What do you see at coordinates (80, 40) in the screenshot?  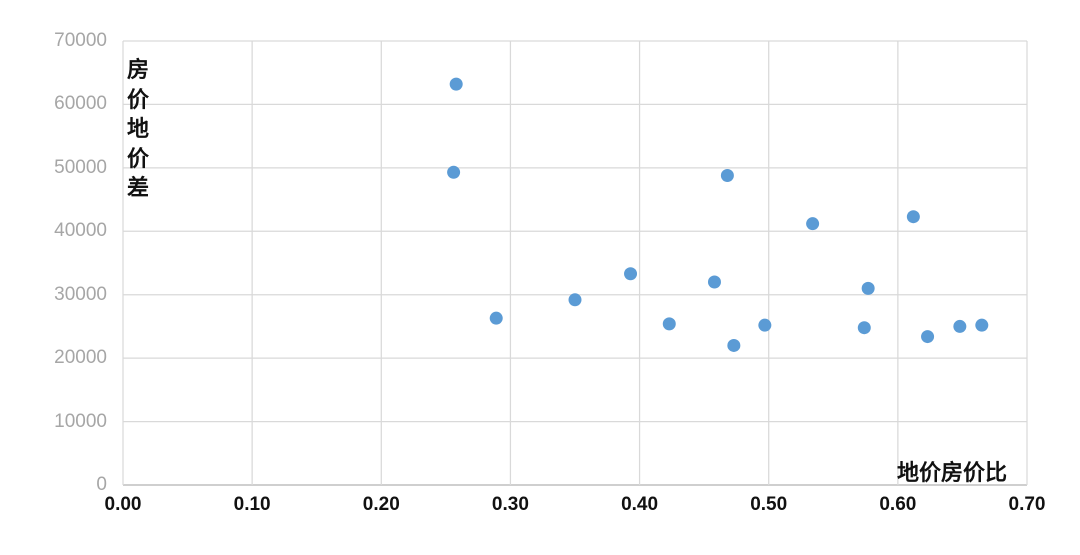 I see `y-tick-label: 70000` at bounding box center [80, 40].